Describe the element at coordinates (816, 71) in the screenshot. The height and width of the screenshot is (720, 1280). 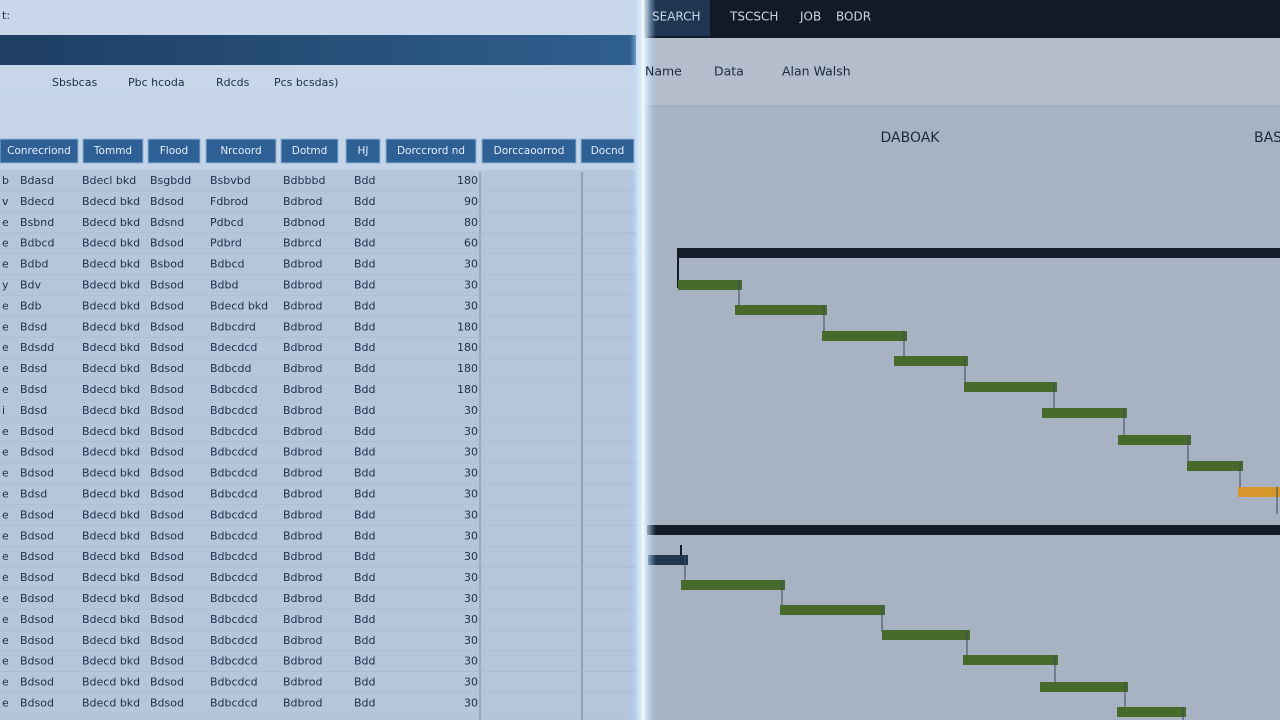
I see `subnav-item: Alan Walsh` at that location.